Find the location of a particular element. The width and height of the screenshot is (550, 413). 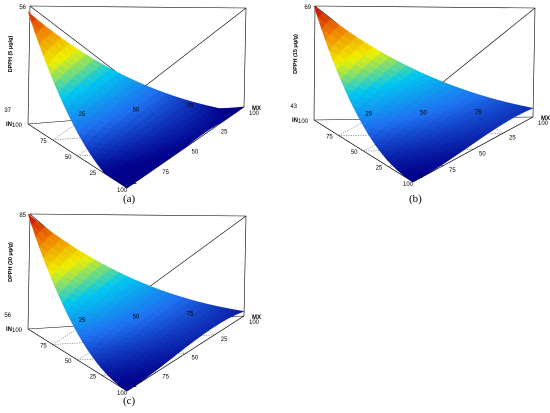

axis-label-l: L is located at coordinates (421, 177).